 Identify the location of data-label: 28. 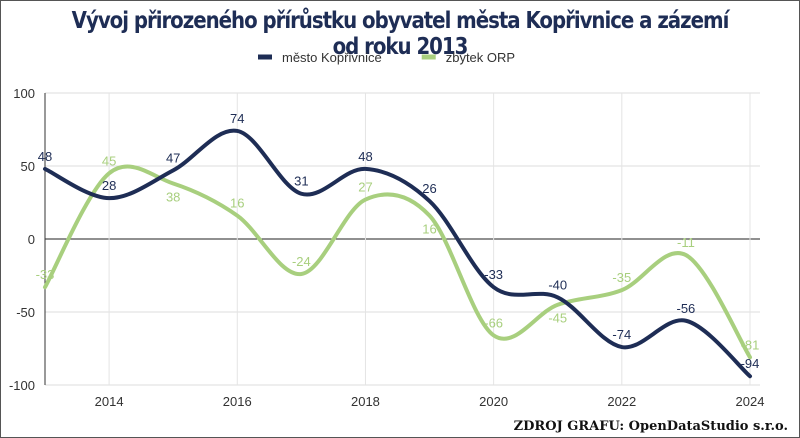
(109, 185).